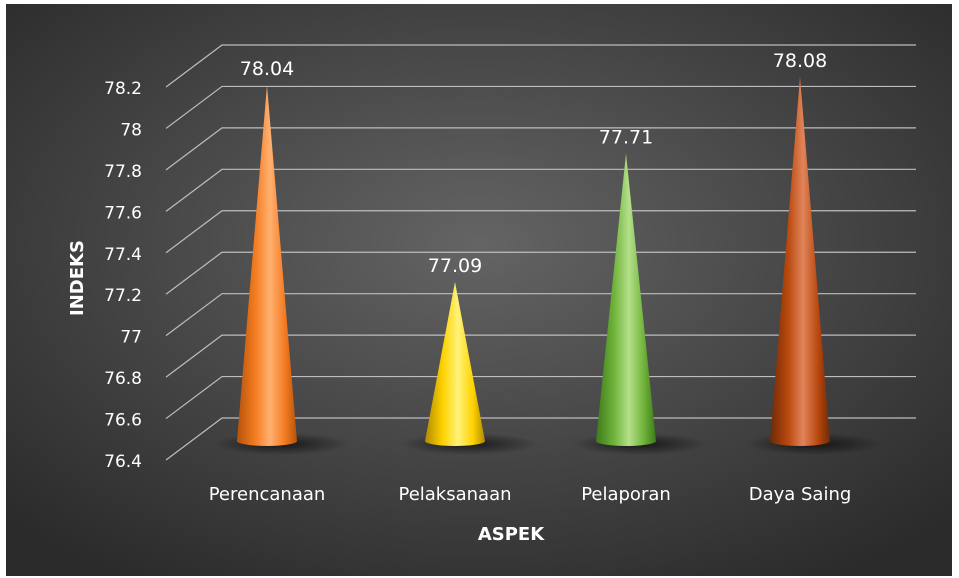 The height and width of the screenshot is (578, 959). Describe the element at coordinates (77, 278) in the screenshot. I see `y-axis-title: INDEKS` at that location.